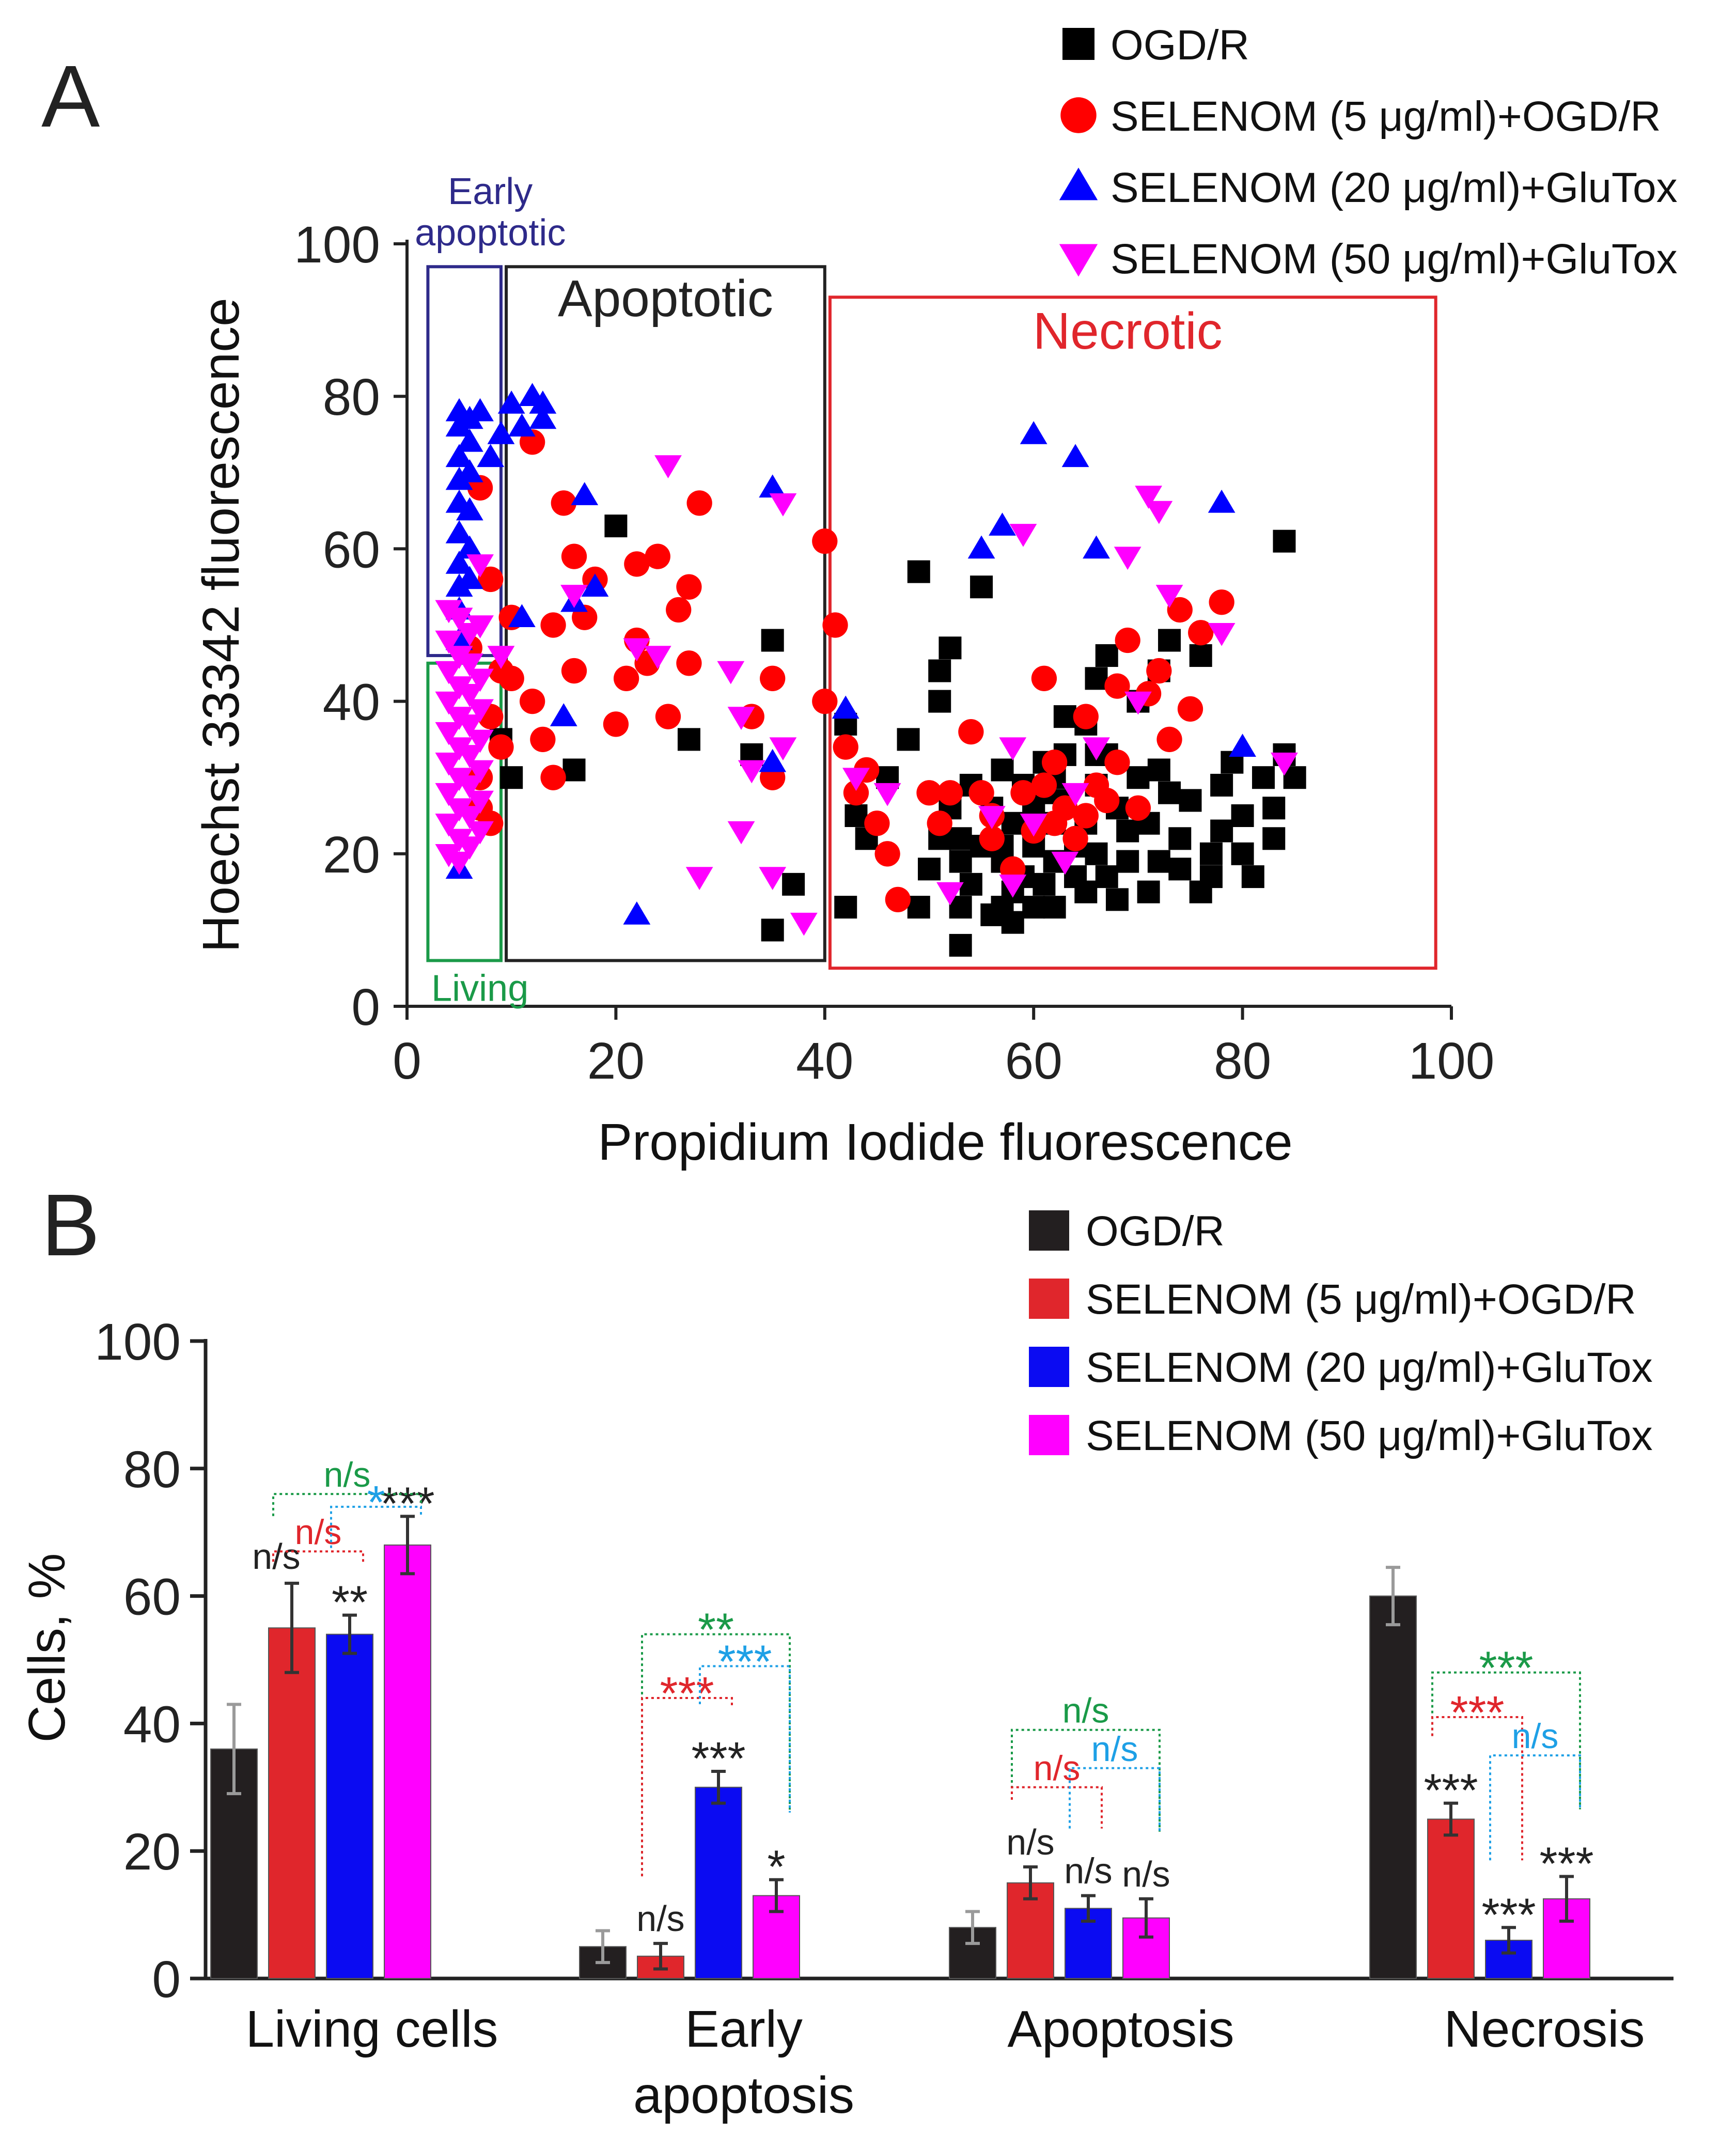  I want to click on x-axis-label: Propidium Iodide fluorescence, so click(945, 1142).